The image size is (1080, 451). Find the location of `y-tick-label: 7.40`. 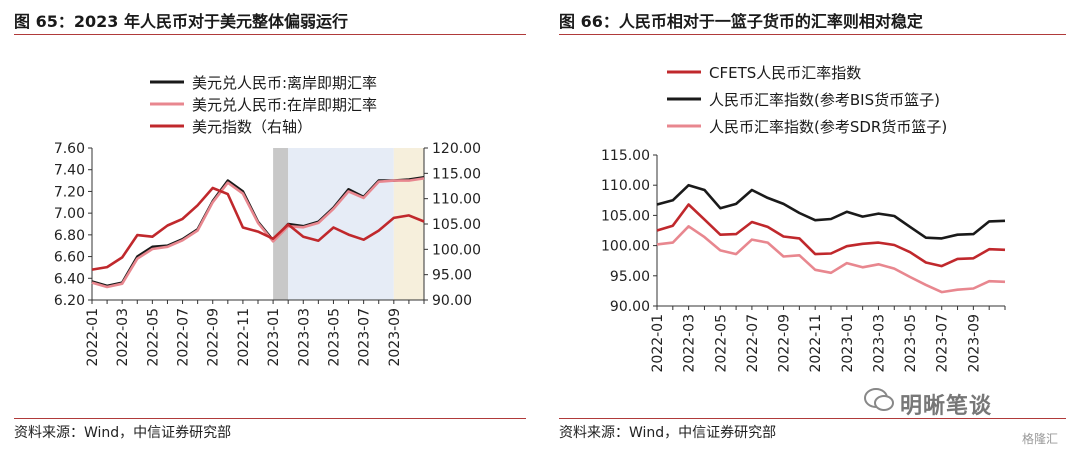

y-tick-label: 7.40 is located at coordinates (69, 171).